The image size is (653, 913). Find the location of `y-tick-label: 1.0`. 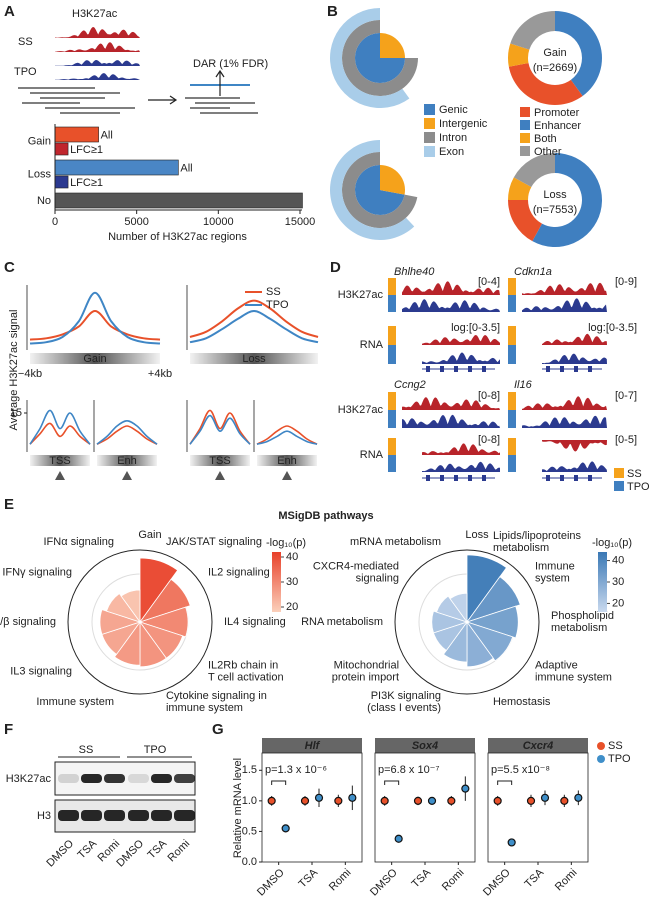

y-tick-label: 1.0 is located at coordinates (249, 801).